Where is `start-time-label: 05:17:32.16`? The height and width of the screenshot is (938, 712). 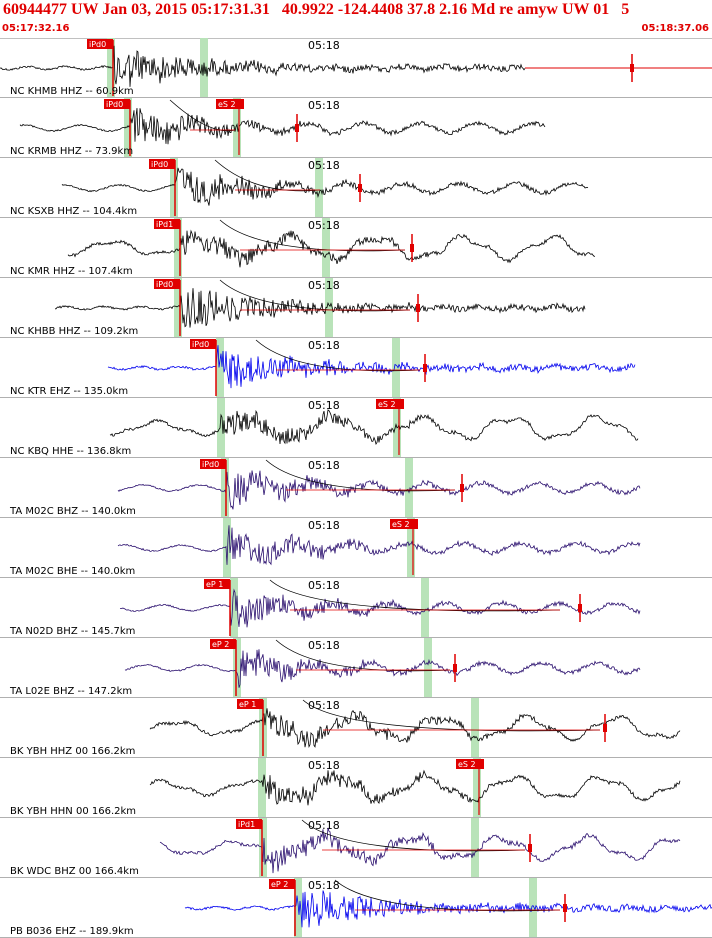
start-time-label: 05:17:32.16 is located at coordinates (36, 28).